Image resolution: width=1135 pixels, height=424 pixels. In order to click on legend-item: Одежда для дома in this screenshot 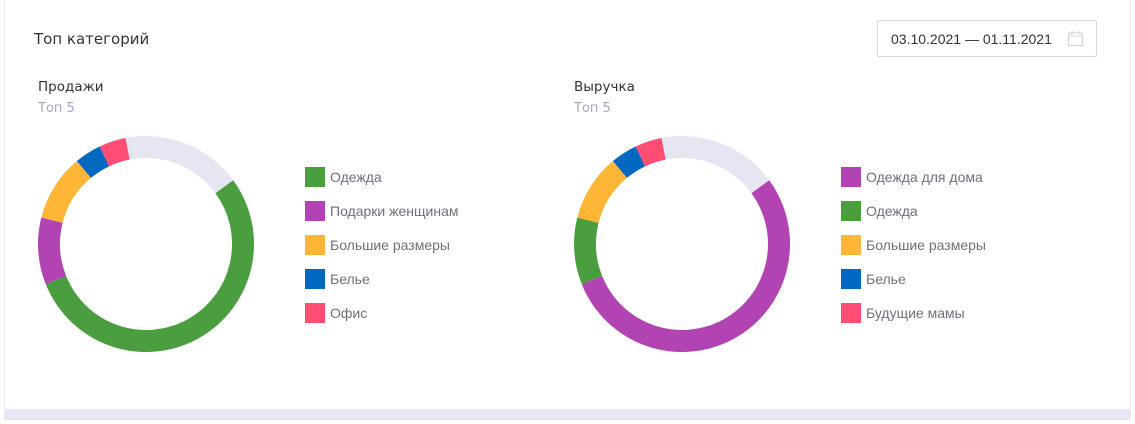, I will do `click(913, 177)`.